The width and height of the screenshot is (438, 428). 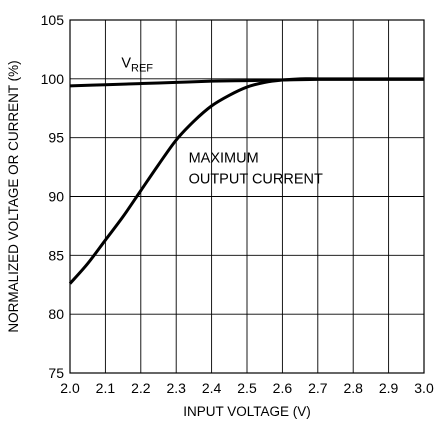 I want to click on vref-label-main: V, so click(x=126, y=64).